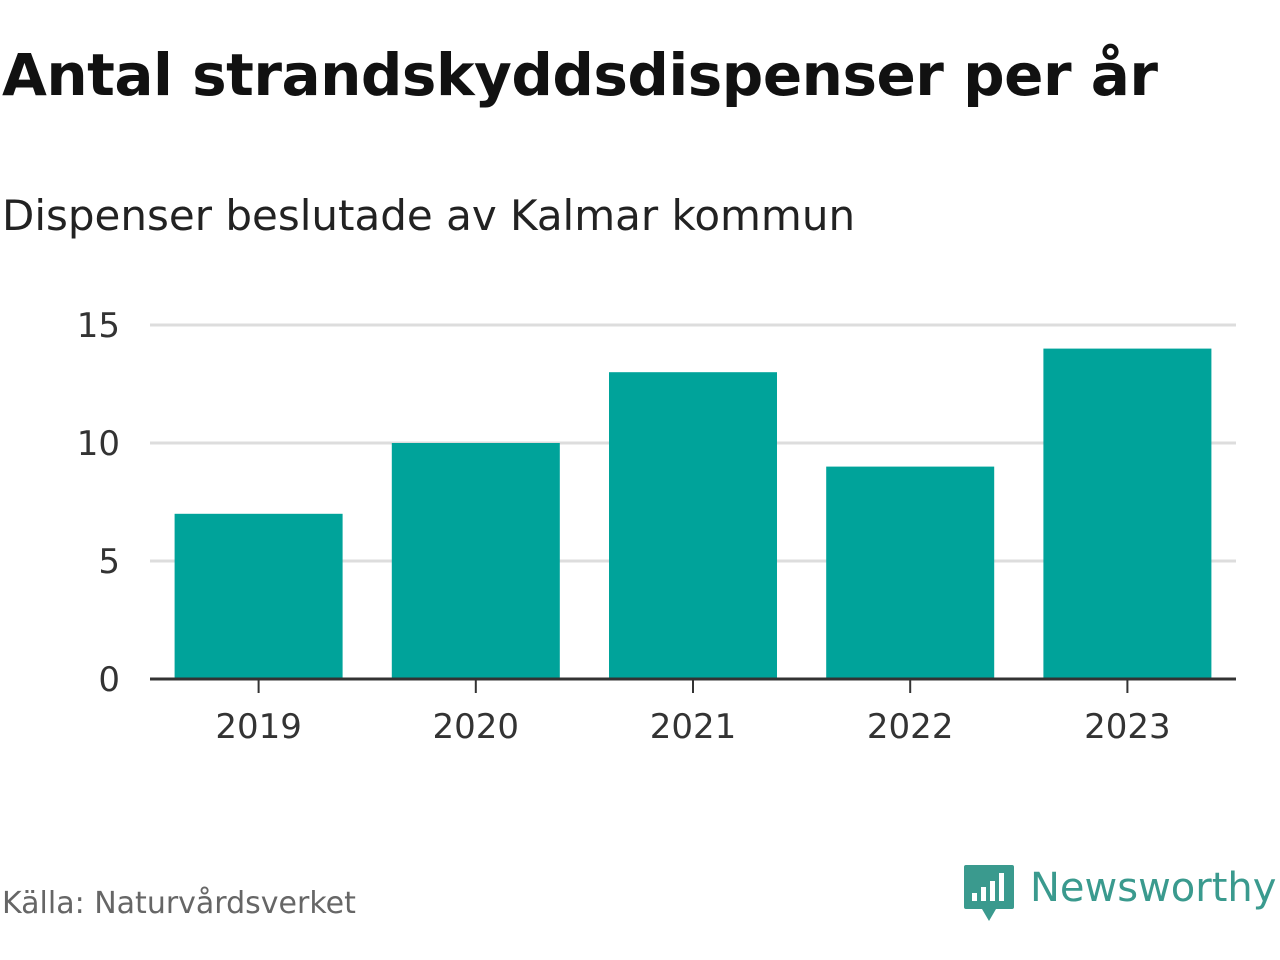  I want to click on brand-logo: Newsworthy, so click(1119, 894).